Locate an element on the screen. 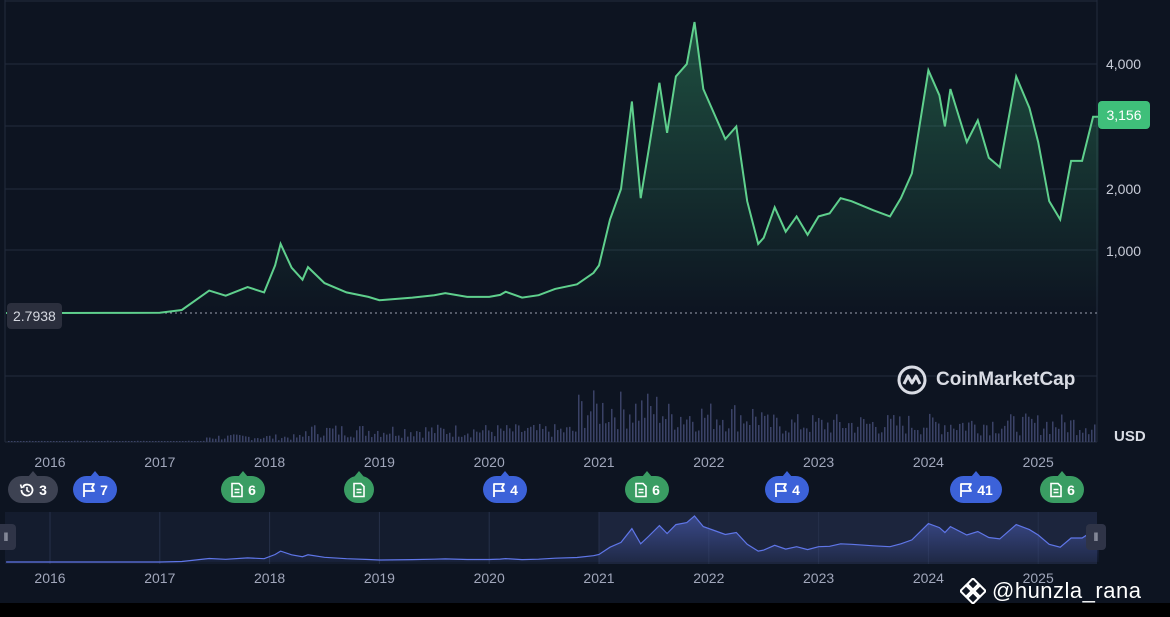  y-tick-label: 4,000 is located at coordinates (1123, 64).